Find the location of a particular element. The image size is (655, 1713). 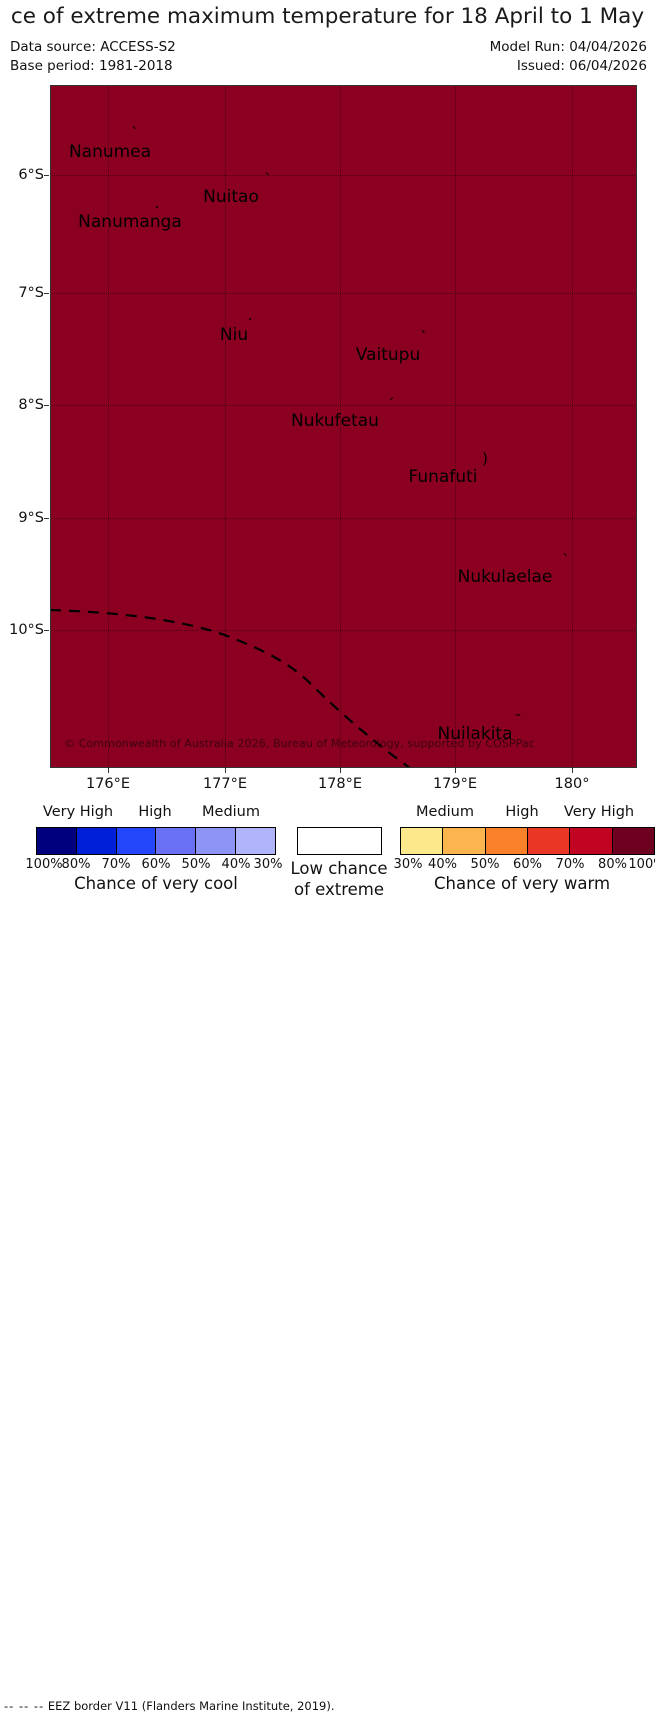

warm-tick-label: 70% is located at coordinates (570, 864).